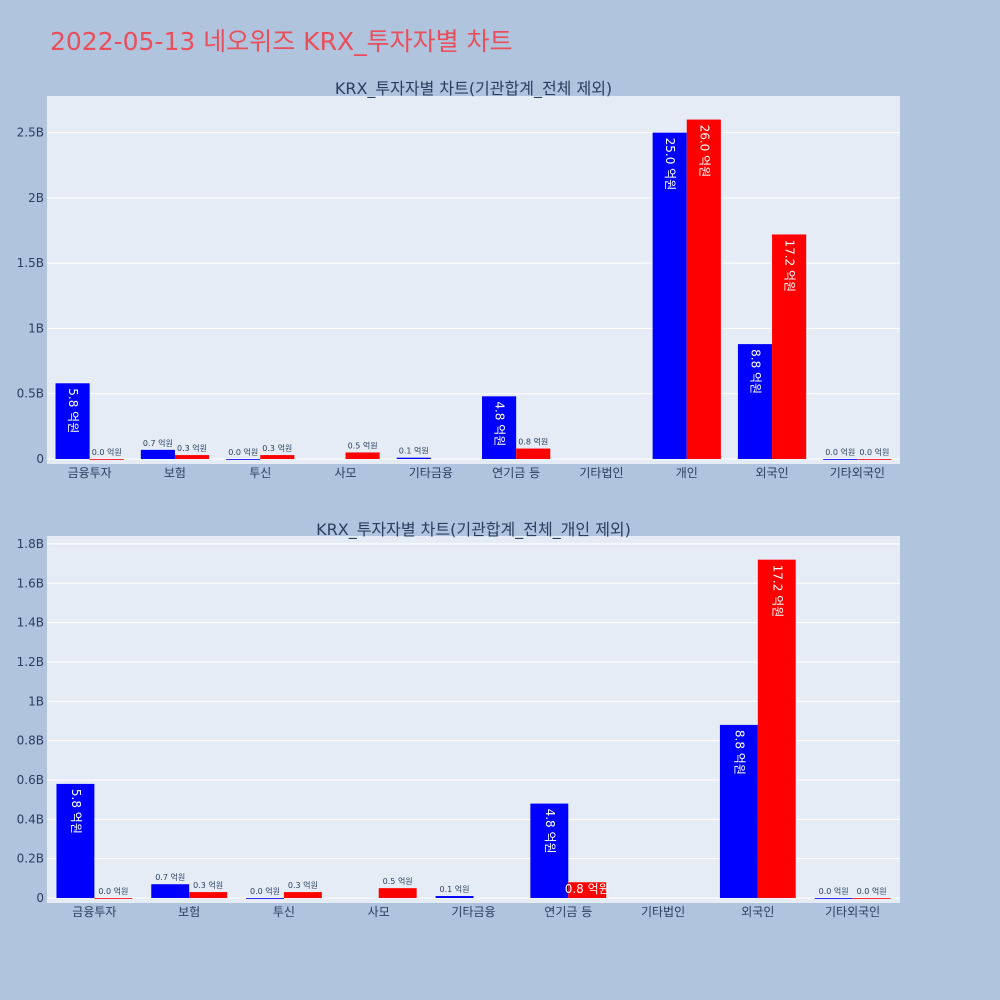  Describe the element at coordinates (30, 859) in the screenshot. I see `y-tick-label: 0.2B` at that location.